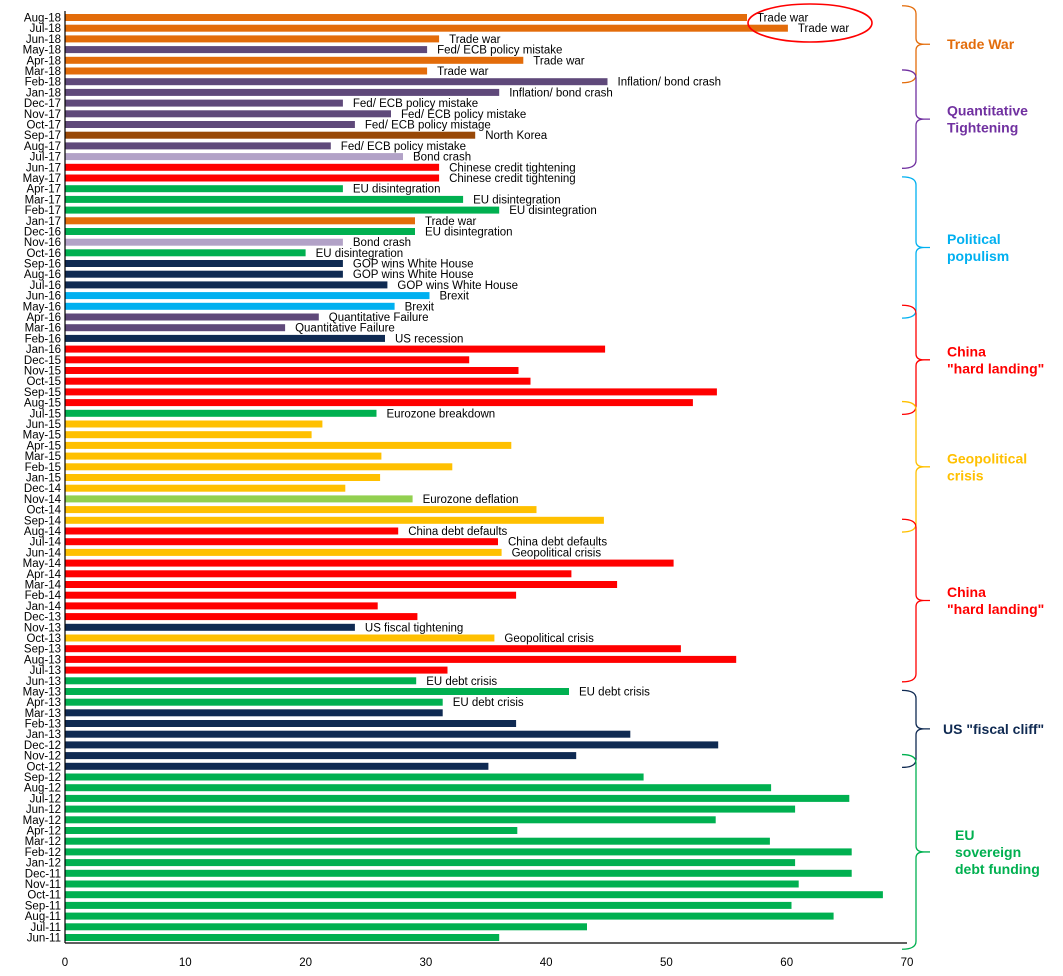  I want to click on bar-label: GOP wins White House, so click(413, 275).